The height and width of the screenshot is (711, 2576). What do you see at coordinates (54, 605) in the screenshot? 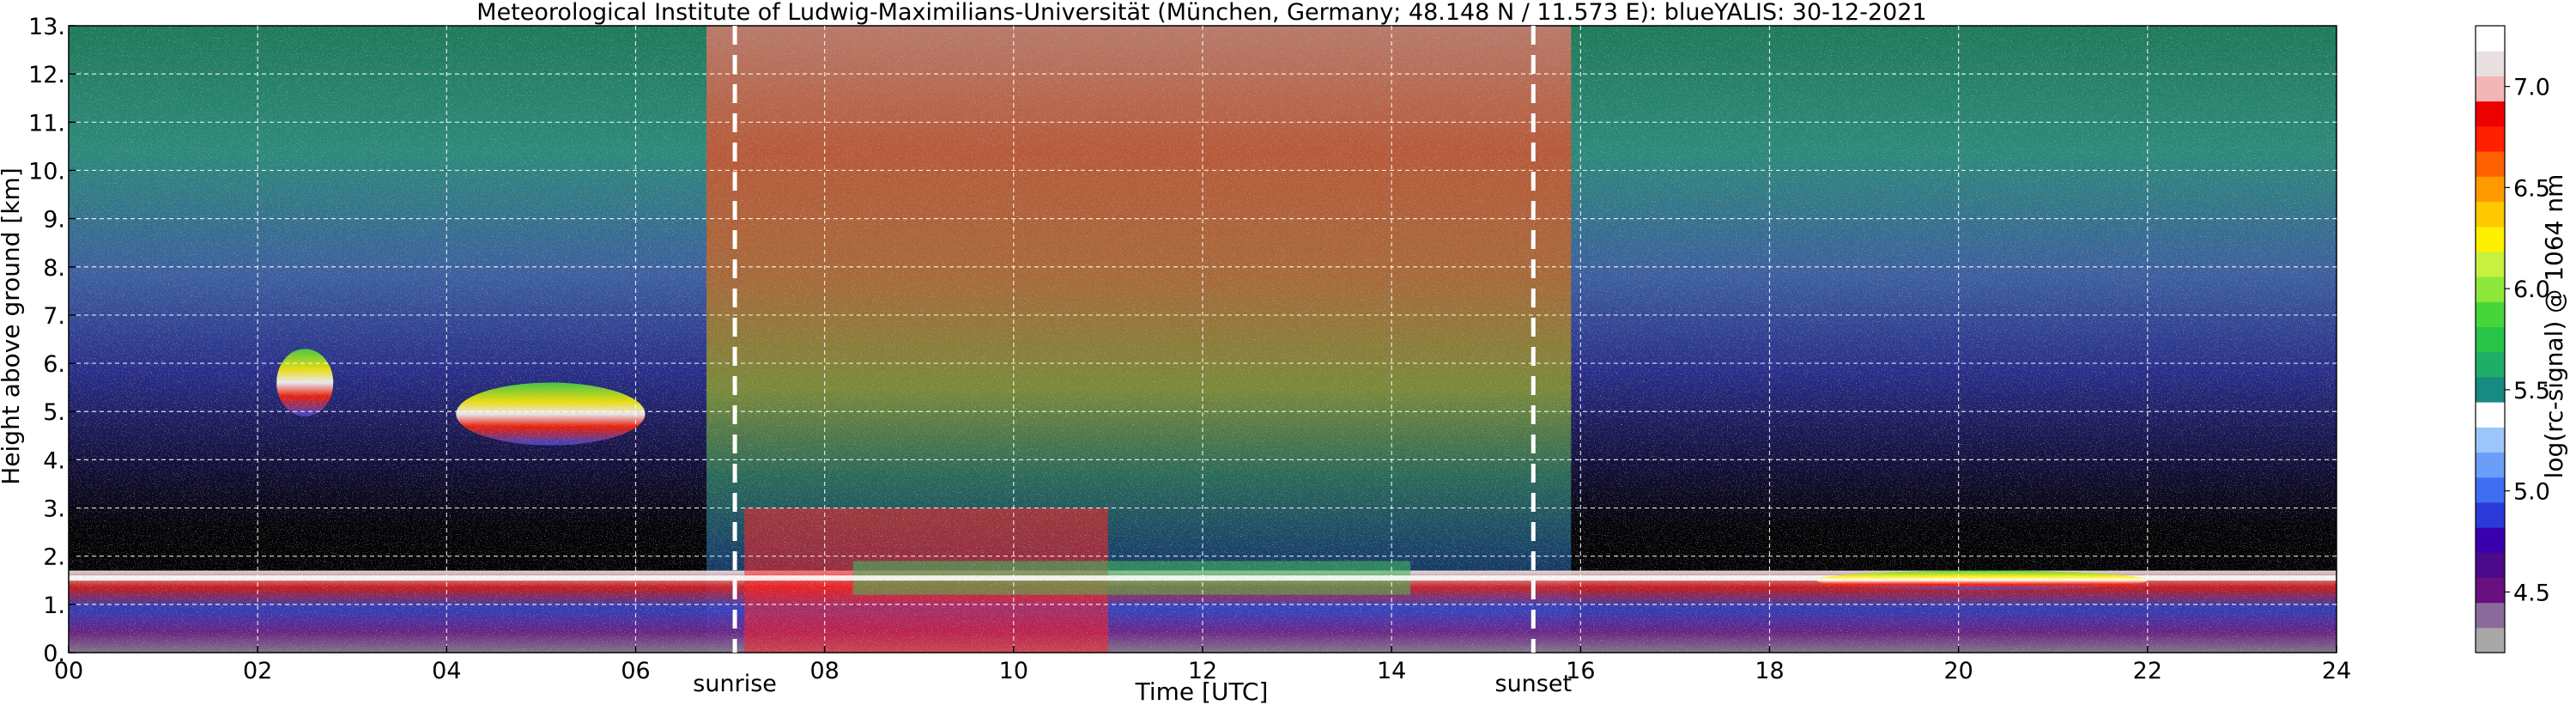
I see `y-tick-label: 1.` at bounding box center [54, 605].